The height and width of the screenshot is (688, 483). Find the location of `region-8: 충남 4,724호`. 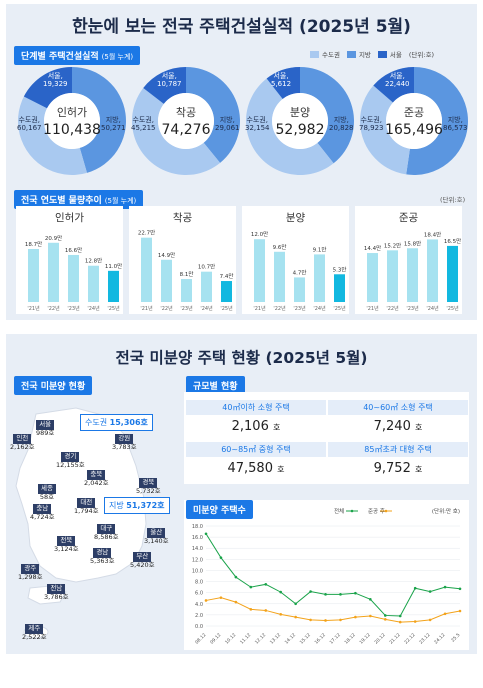

region-8: 충남 4,724호 is located at coordinates (42, 513).